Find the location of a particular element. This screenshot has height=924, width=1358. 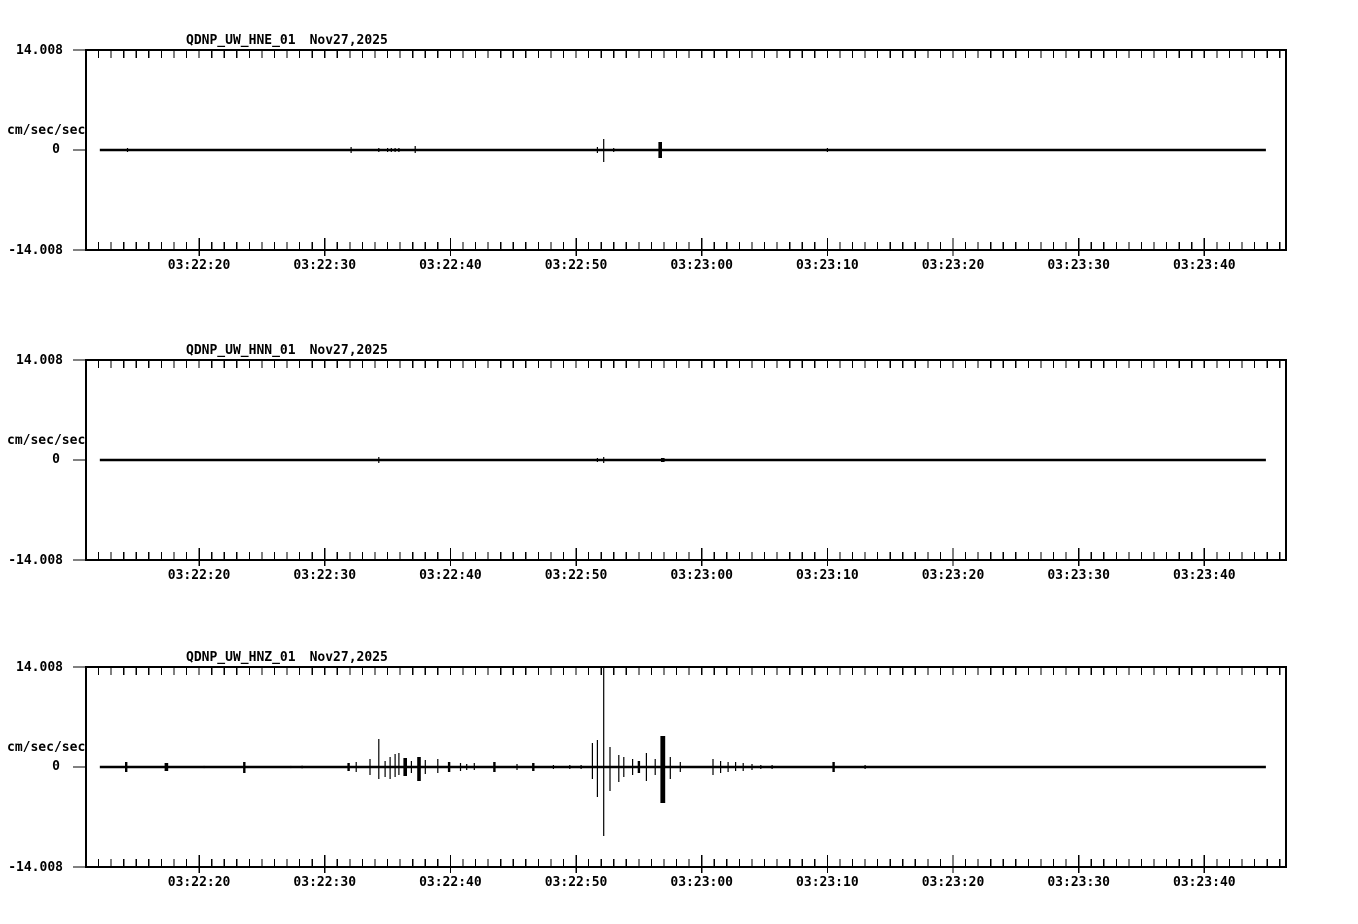

panel-title: QDNP_UW_HNZ_01 Nov27,2025 is located at coordinates (287, 657).